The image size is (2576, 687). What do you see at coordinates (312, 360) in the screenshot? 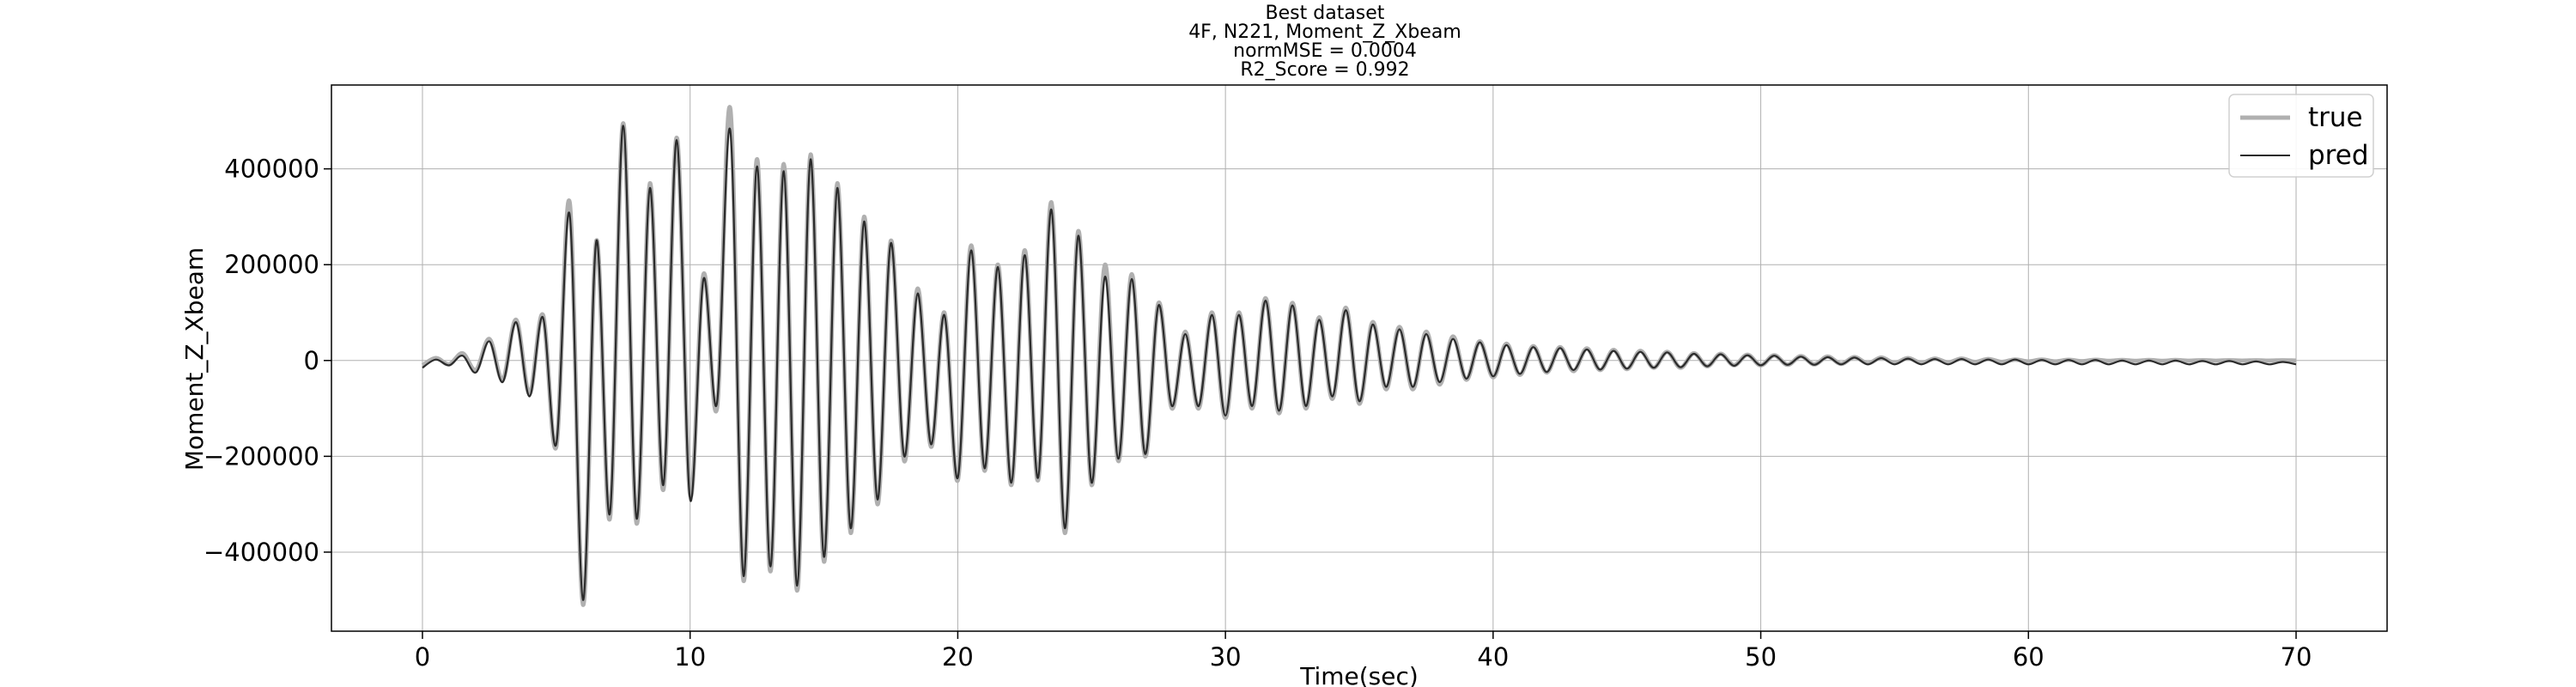
I see `y-tick-label: 0` at bounding box center [312, 360].